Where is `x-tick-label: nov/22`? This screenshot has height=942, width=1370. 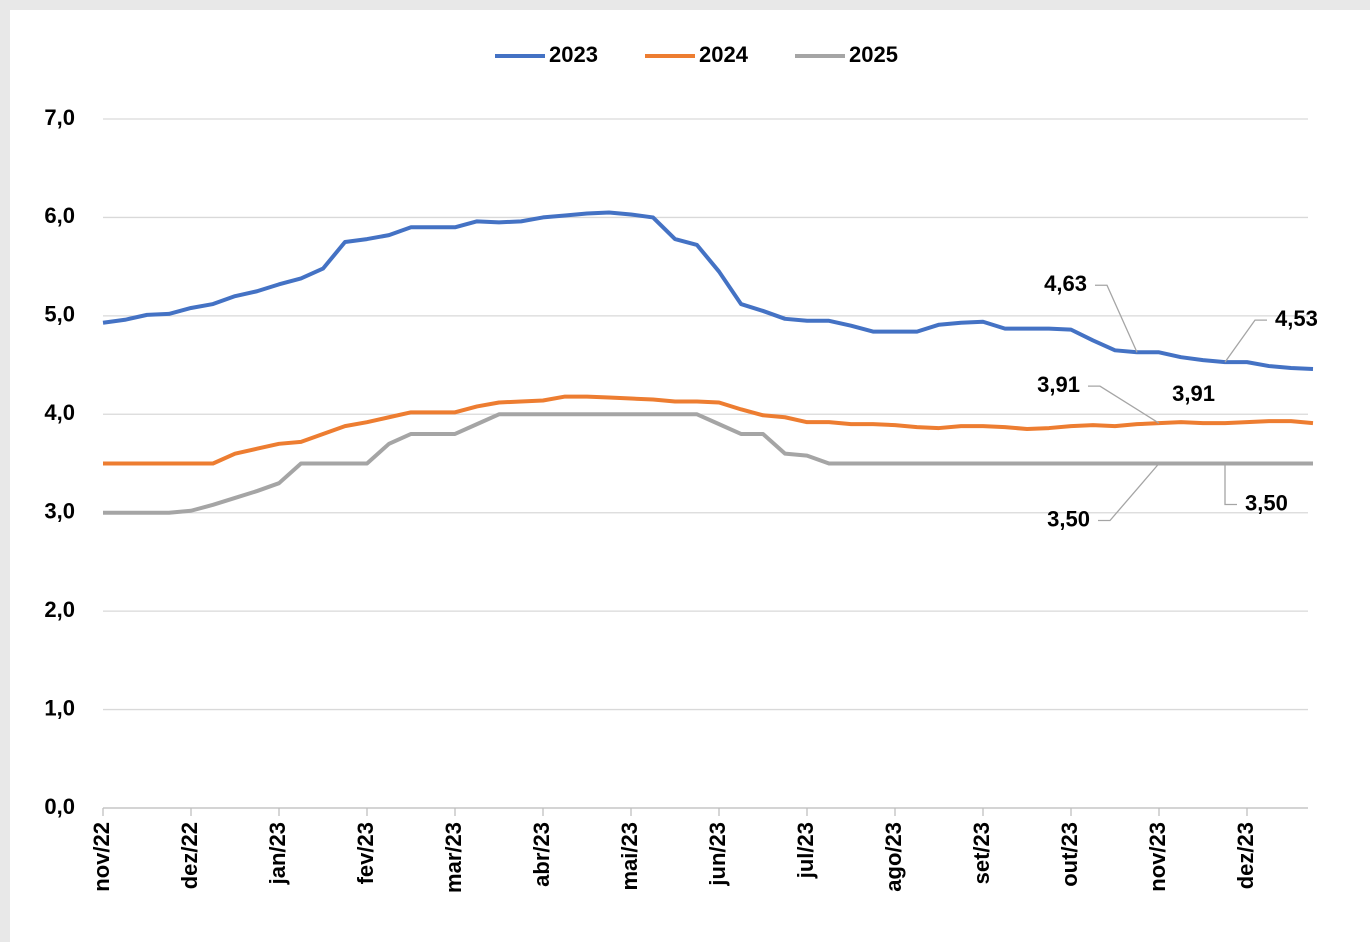 x-tick-label: nov/22 is located at coordinates (101, 857).